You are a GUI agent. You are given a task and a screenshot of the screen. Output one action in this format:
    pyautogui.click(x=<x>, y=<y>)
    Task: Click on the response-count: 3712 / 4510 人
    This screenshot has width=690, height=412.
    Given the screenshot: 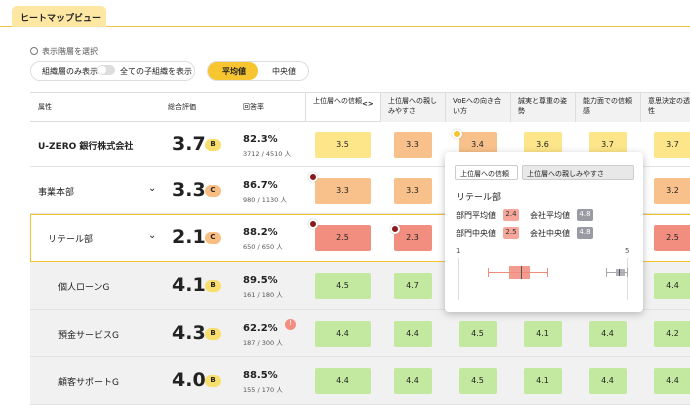 What is the action you would take?
    pyautogui.click(x=267, y=153)
    